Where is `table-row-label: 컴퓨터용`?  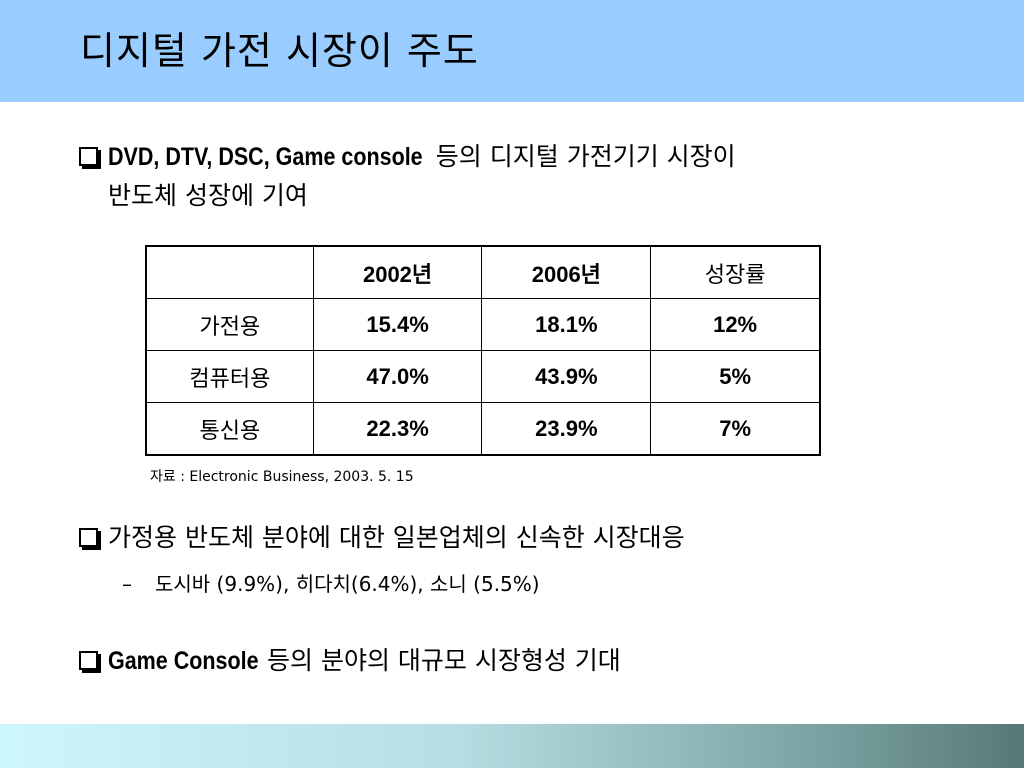 table-row-label: 컴퓨터용 is located at coordinates (229, 376).